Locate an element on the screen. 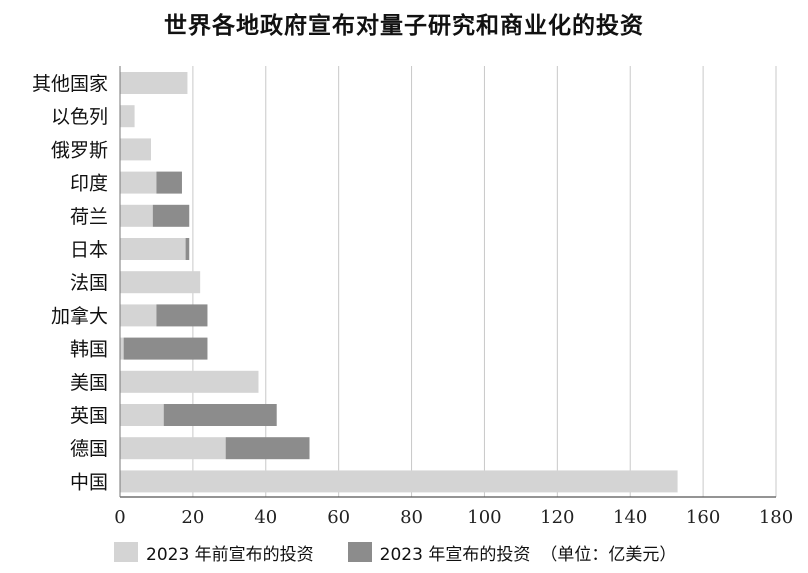  category-label: 印度 is located at coordinates (89, 184).